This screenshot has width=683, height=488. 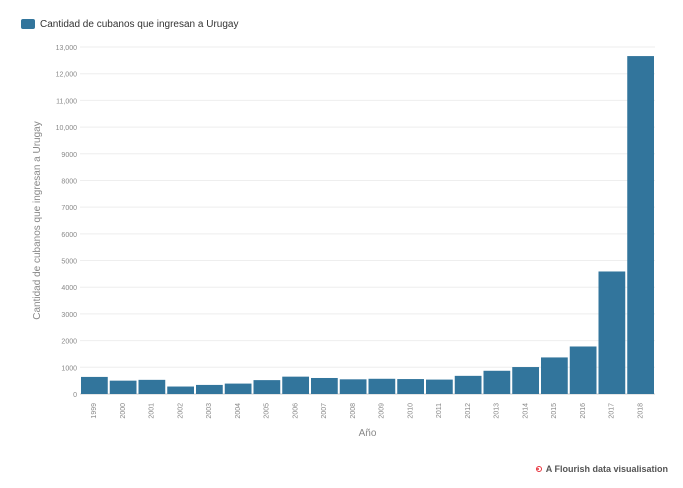 I want to click on y-tick-label: 5000, so click(x=69, y=262).